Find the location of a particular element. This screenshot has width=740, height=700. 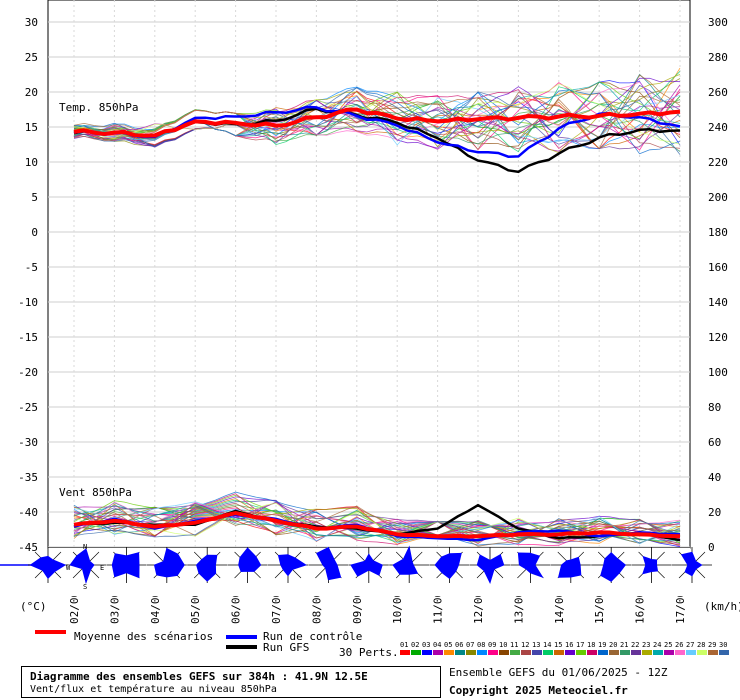

legend-pert-number: 21 is located at coordinates (624, 645).